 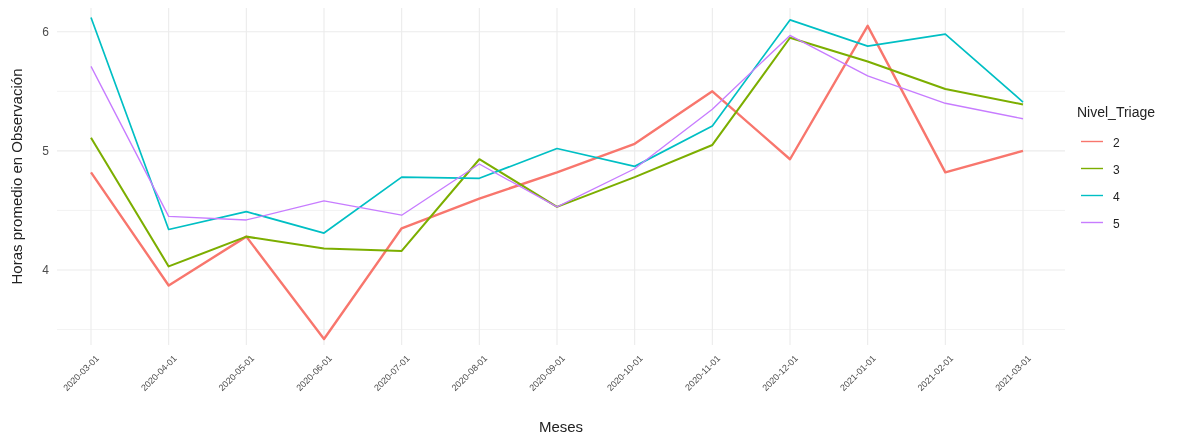 I want to click on legend-label: 2, so click(x=1116, y=142).